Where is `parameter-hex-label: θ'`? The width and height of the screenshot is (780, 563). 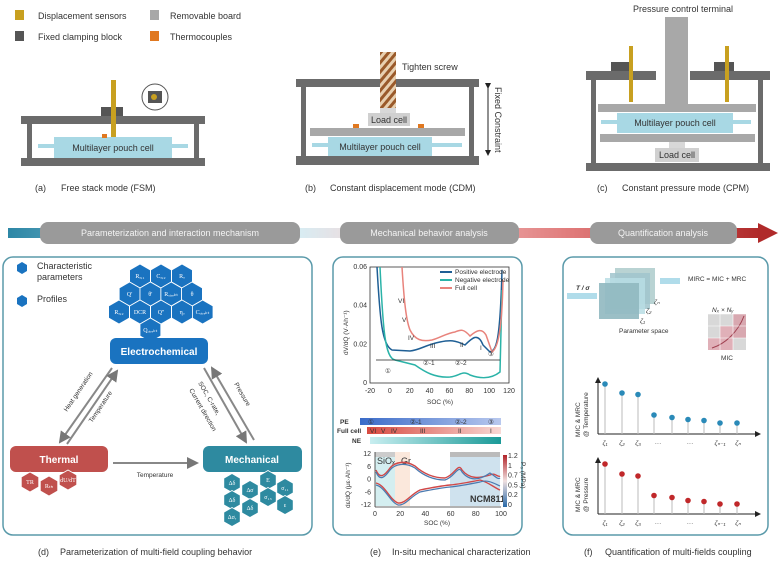
parameter-hex-label: θ' is located at coordinates (150, 295).